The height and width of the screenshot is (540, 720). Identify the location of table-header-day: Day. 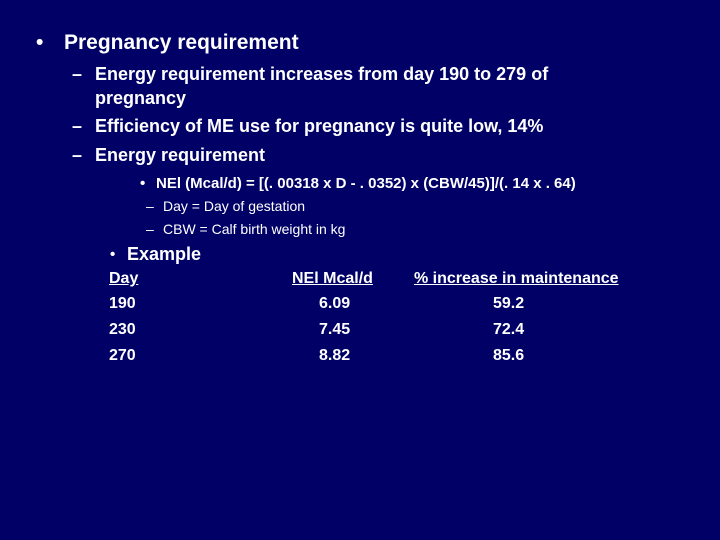
(124, 278).